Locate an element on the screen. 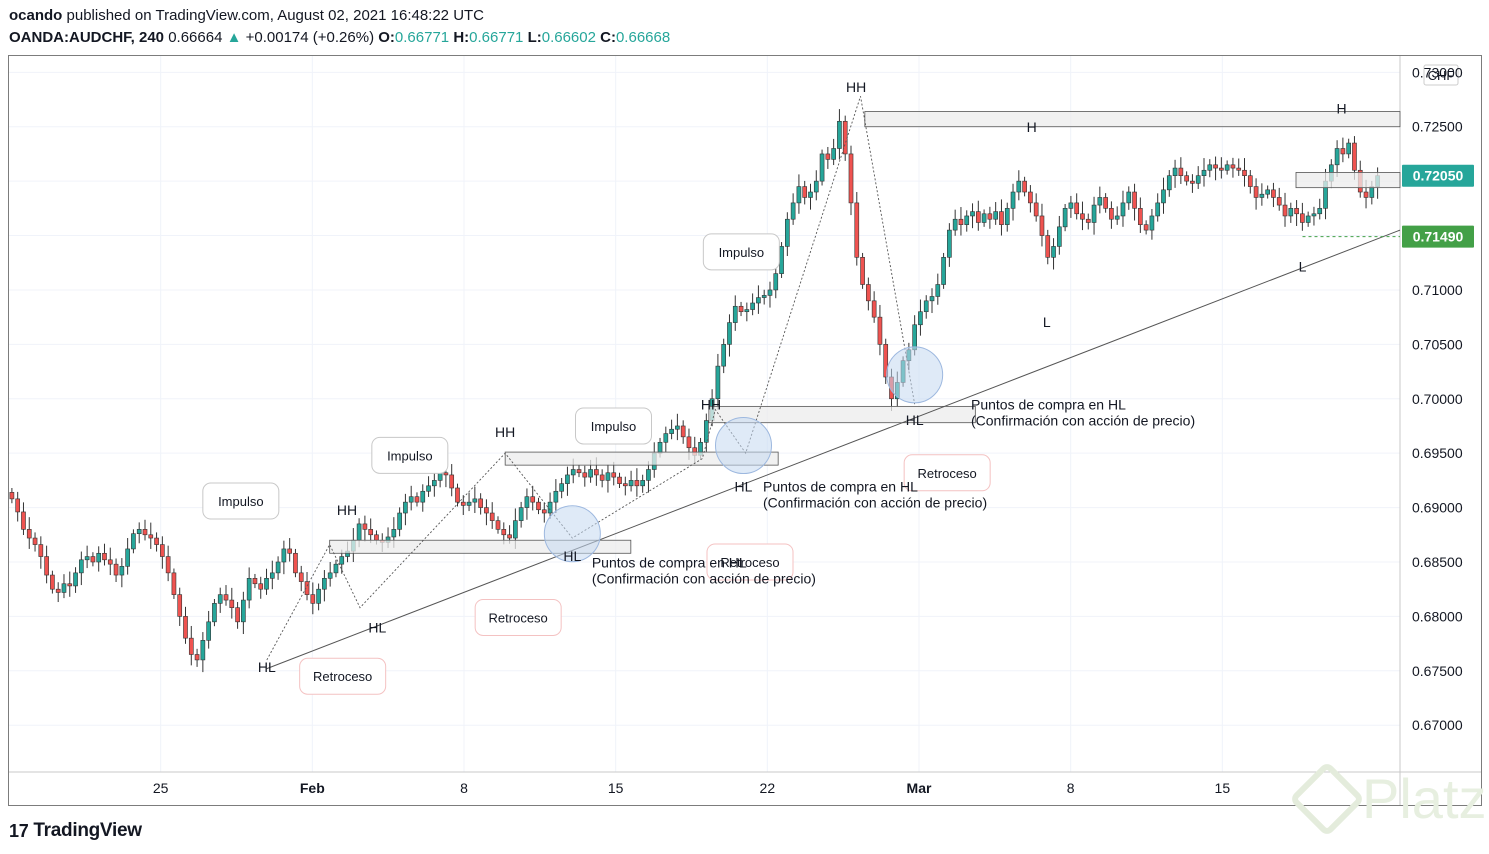 The height and width of the screenshot is (854, 1489). buy-point-note: Puntos de compra en HL is located at coordinates (840, 486).